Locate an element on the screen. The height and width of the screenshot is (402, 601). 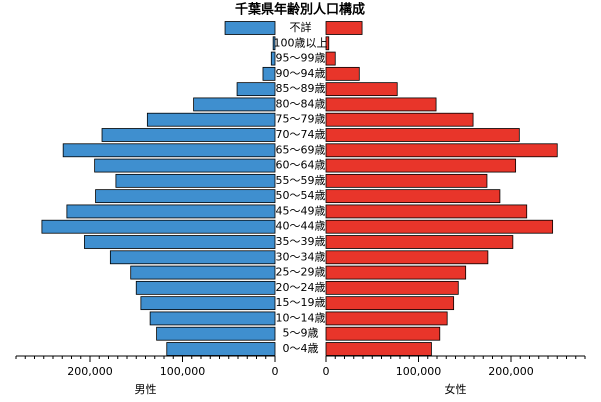
category-label: 30〜34歳 is located at coordinates (301, 256).